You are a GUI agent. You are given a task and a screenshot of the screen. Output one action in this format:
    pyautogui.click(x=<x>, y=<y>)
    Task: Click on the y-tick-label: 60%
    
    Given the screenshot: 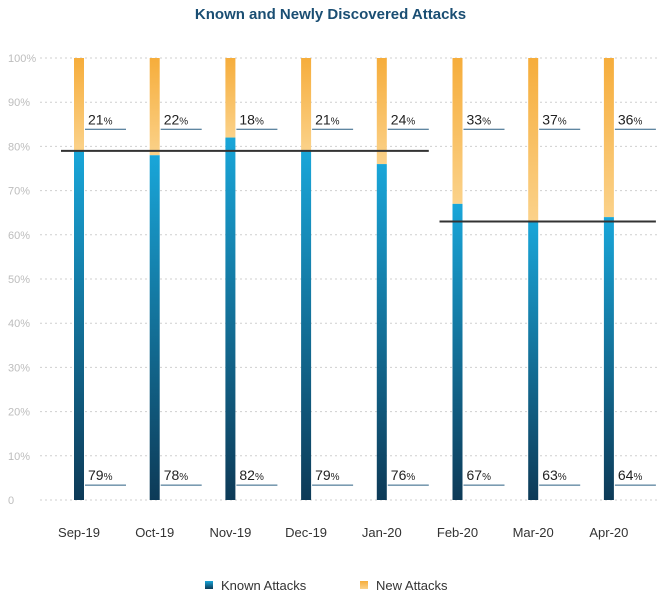 What is the action you would take?
    pyautogui.click(x=19, y=236)
    